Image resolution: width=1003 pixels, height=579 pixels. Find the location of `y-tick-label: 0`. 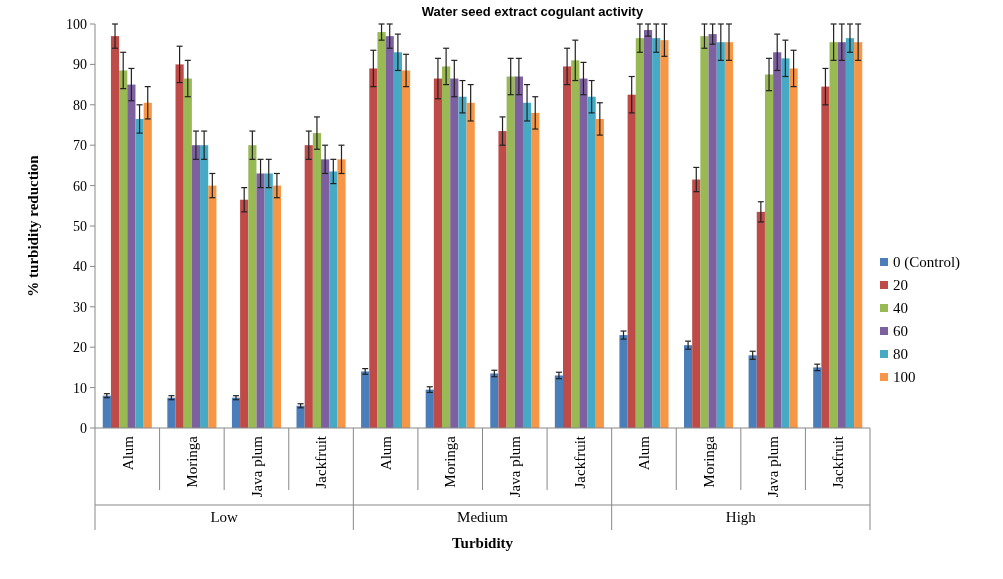

y-tick-label: 0 is located at coordinates (83, 428).